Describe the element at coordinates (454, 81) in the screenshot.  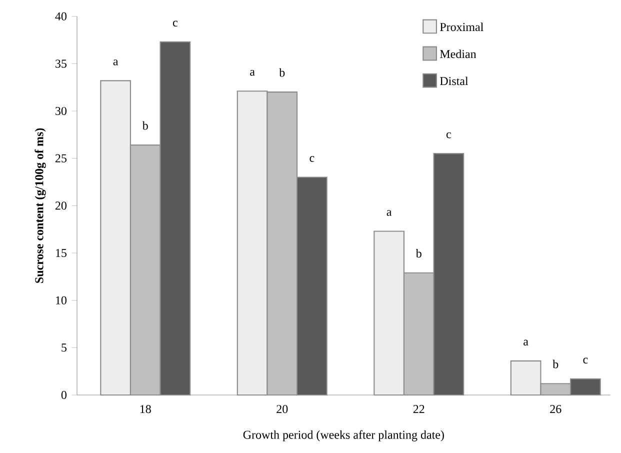
I see `legend-label: Distal` at that location.